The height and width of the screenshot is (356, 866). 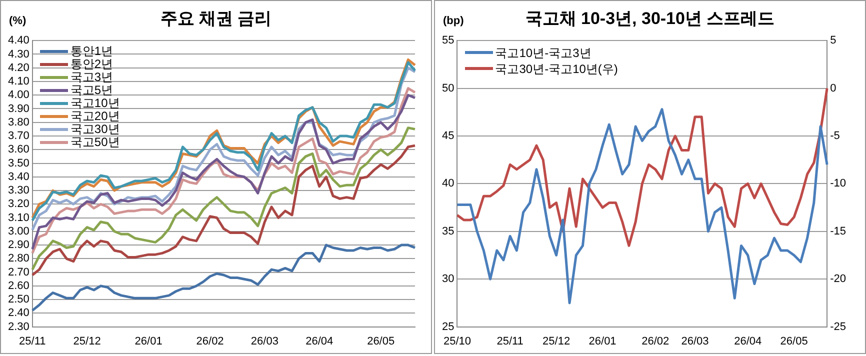 I want to click on y-tick-label: 3.70, so click(x=19, y=136).